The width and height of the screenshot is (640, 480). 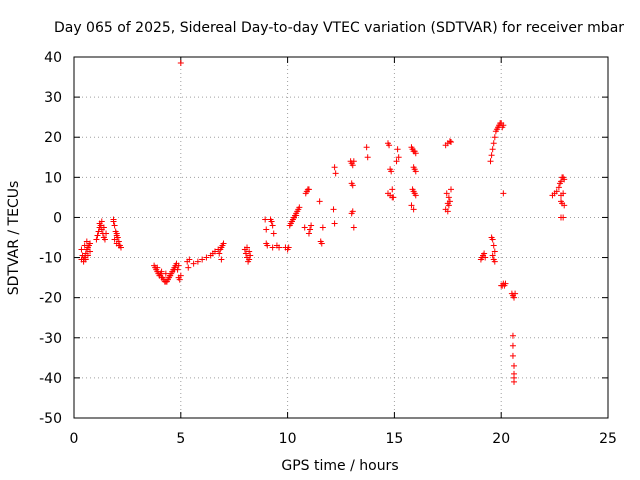 I want to click on y-tick-label: 0, so click(x=57, y=218).